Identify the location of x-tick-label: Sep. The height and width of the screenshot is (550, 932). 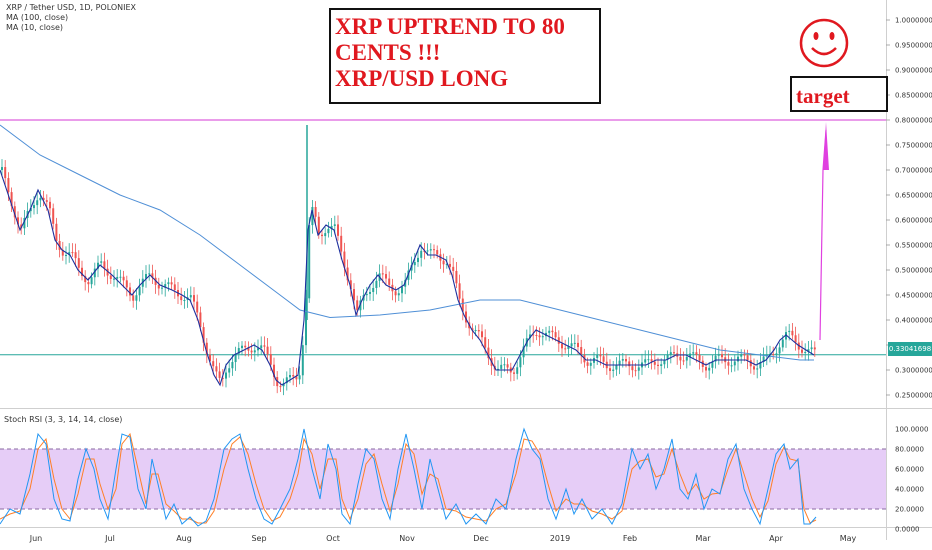
(258, 538).